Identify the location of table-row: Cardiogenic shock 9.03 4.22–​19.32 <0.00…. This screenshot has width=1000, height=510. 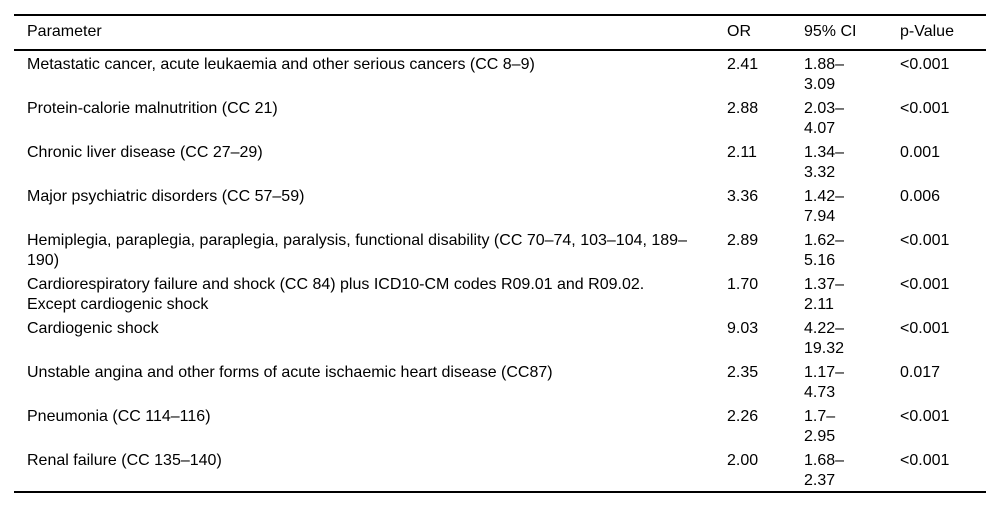
(500, 337).